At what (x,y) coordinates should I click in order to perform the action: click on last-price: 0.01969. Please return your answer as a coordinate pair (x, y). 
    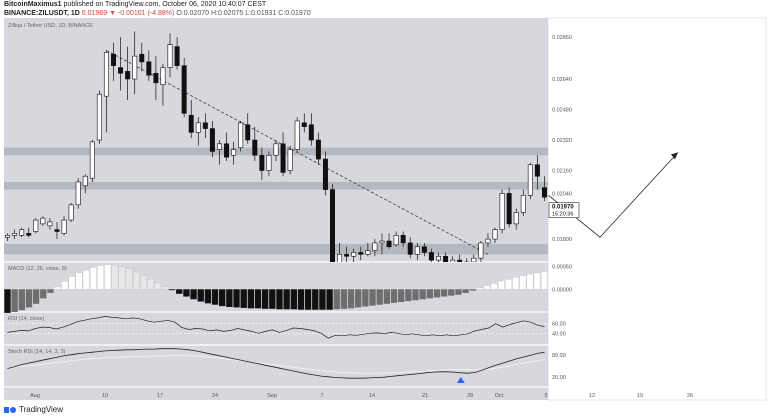
    Looking at the image, I should click on (94, 13).